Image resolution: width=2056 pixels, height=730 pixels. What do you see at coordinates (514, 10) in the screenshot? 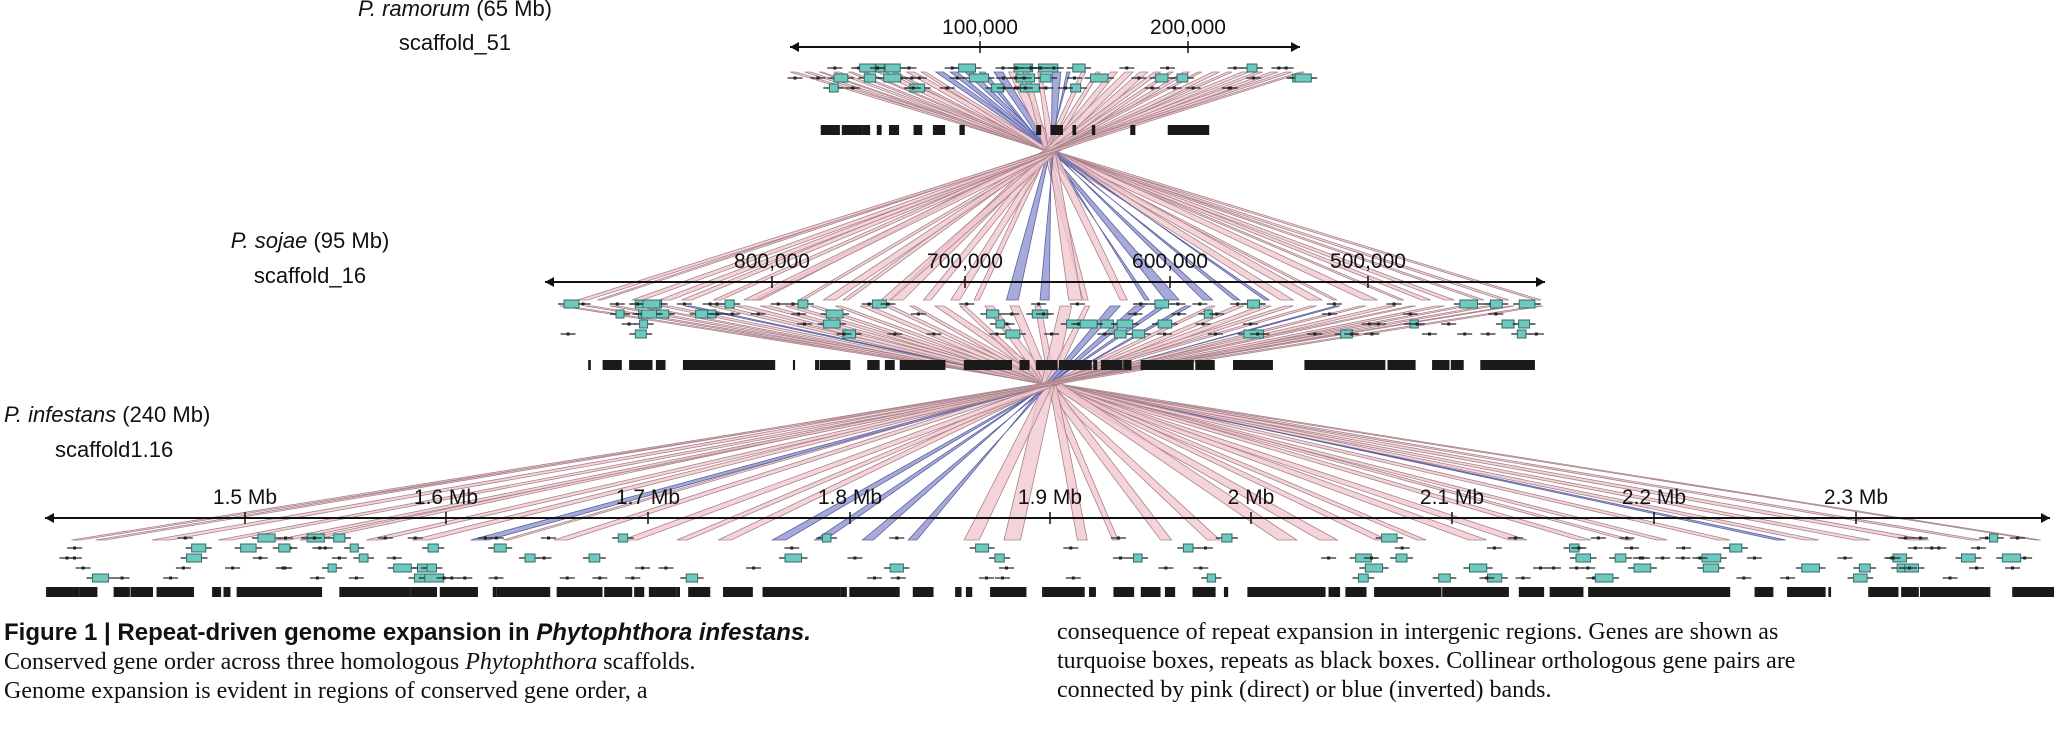
I see `ramorum-size: (65 Mb)` at bounding box center [514, 10].